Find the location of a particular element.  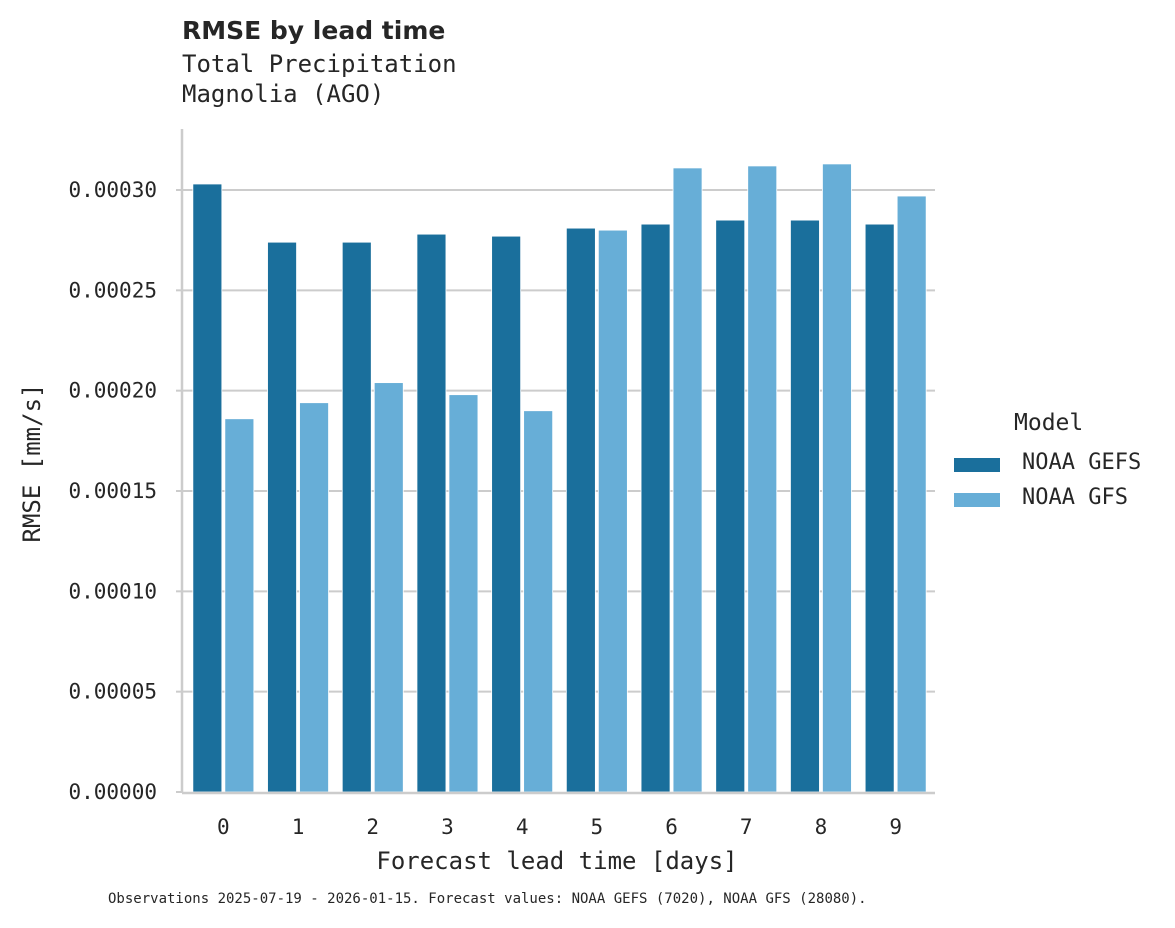

y-tick-label: 0.00020 is located at coordinates (112, 391).